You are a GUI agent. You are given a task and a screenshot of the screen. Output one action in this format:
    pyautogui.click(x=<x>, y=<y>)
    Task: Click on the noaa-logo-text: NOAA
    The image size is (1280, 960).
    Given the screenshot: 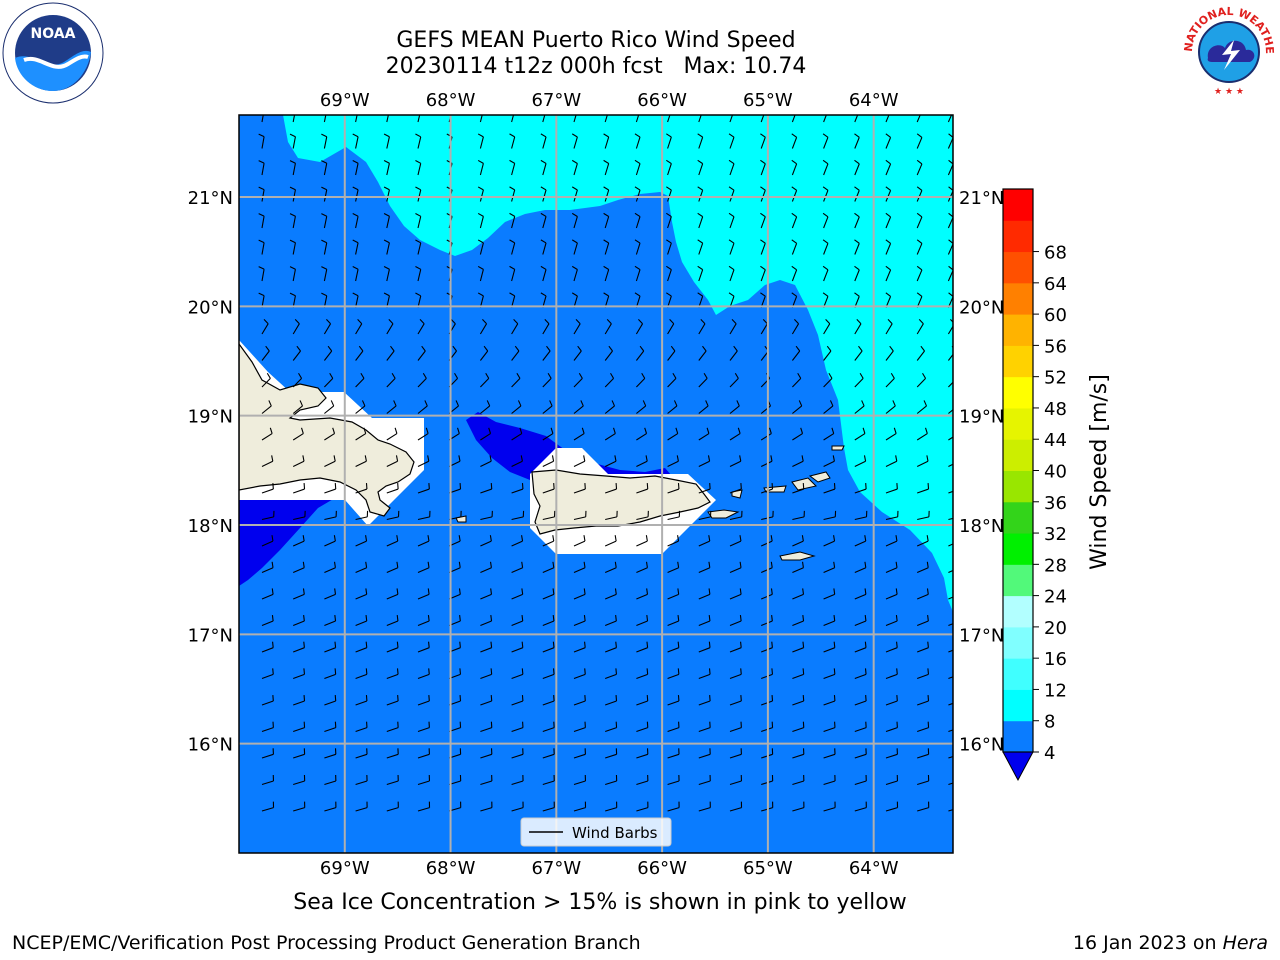 What is the action you would take?
    pyautogui.click(x=53, y=34)
    